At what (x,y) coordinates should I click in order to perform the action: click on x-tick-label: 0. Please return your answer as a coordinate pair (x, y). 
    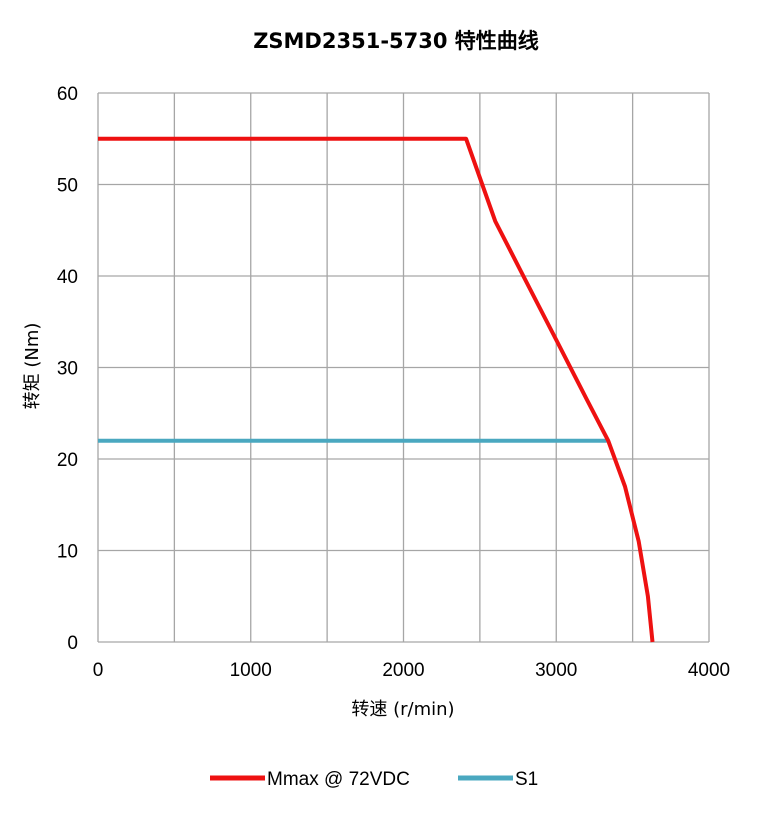
    Looking at the image, I should click on (98, 670).